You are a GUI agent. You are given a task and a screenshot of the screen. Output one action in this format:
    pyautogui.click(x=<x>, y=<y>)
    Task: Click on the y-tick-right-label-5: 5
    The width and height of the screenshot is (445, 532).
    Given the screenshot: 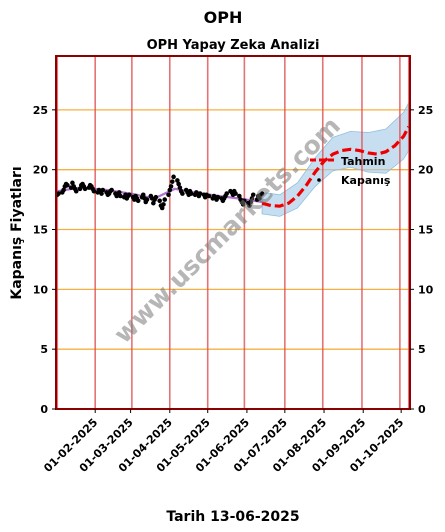 What is the action you would take?
    pyautogui.click(x=422, y=349)
    